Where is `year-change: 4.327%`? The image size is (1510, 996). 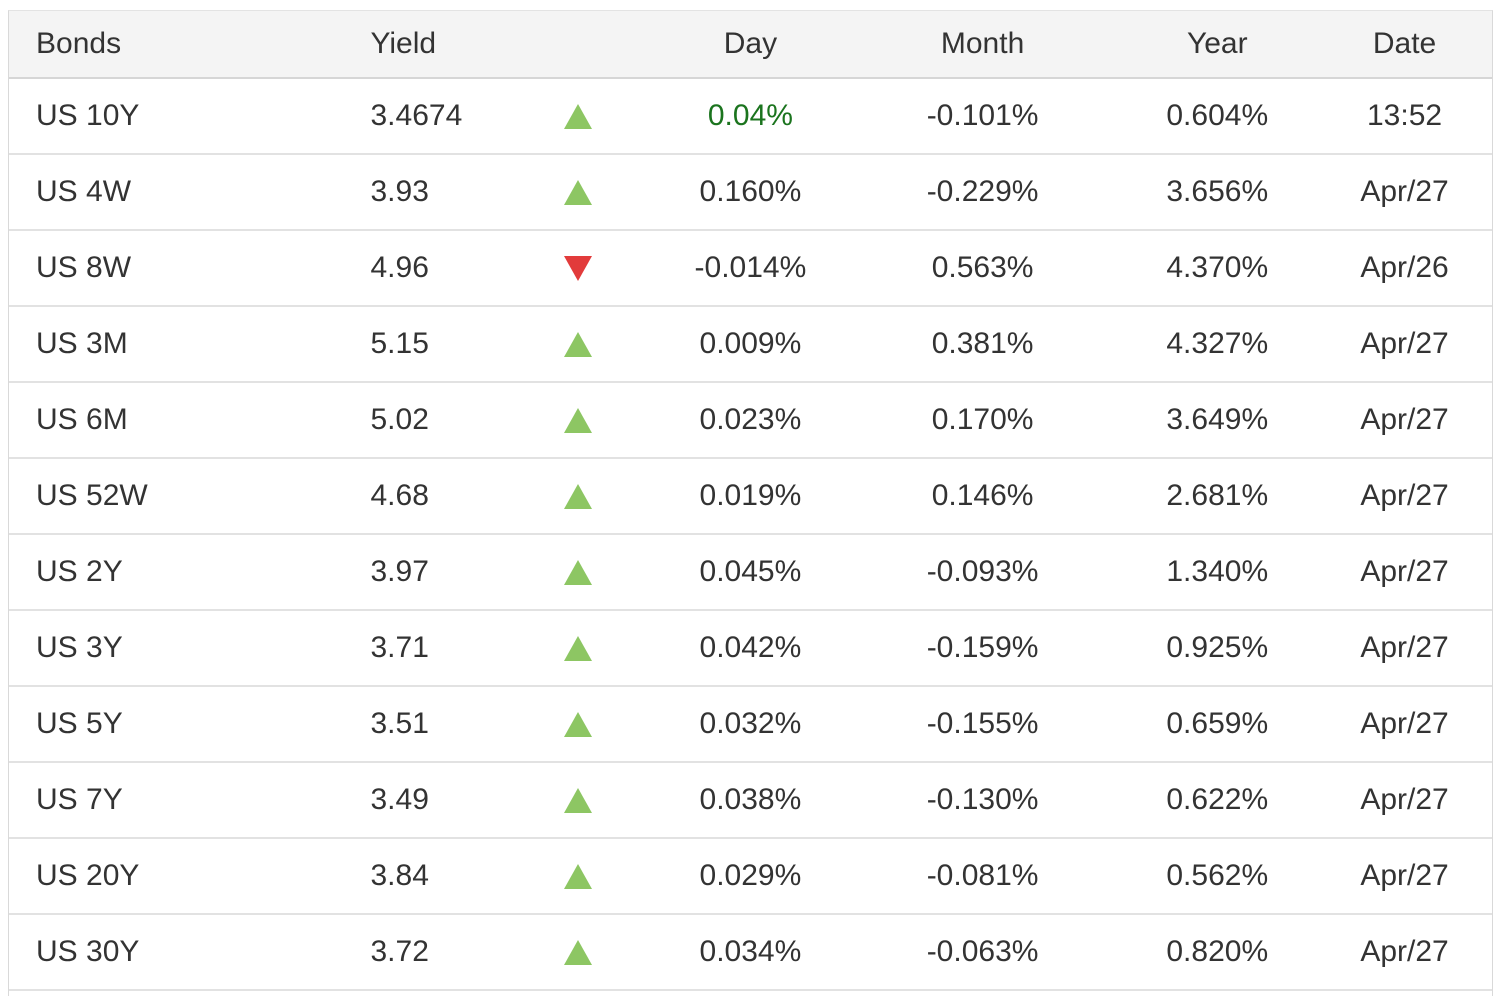 year-change: 4.327% is located at coordinates (1217, 343).